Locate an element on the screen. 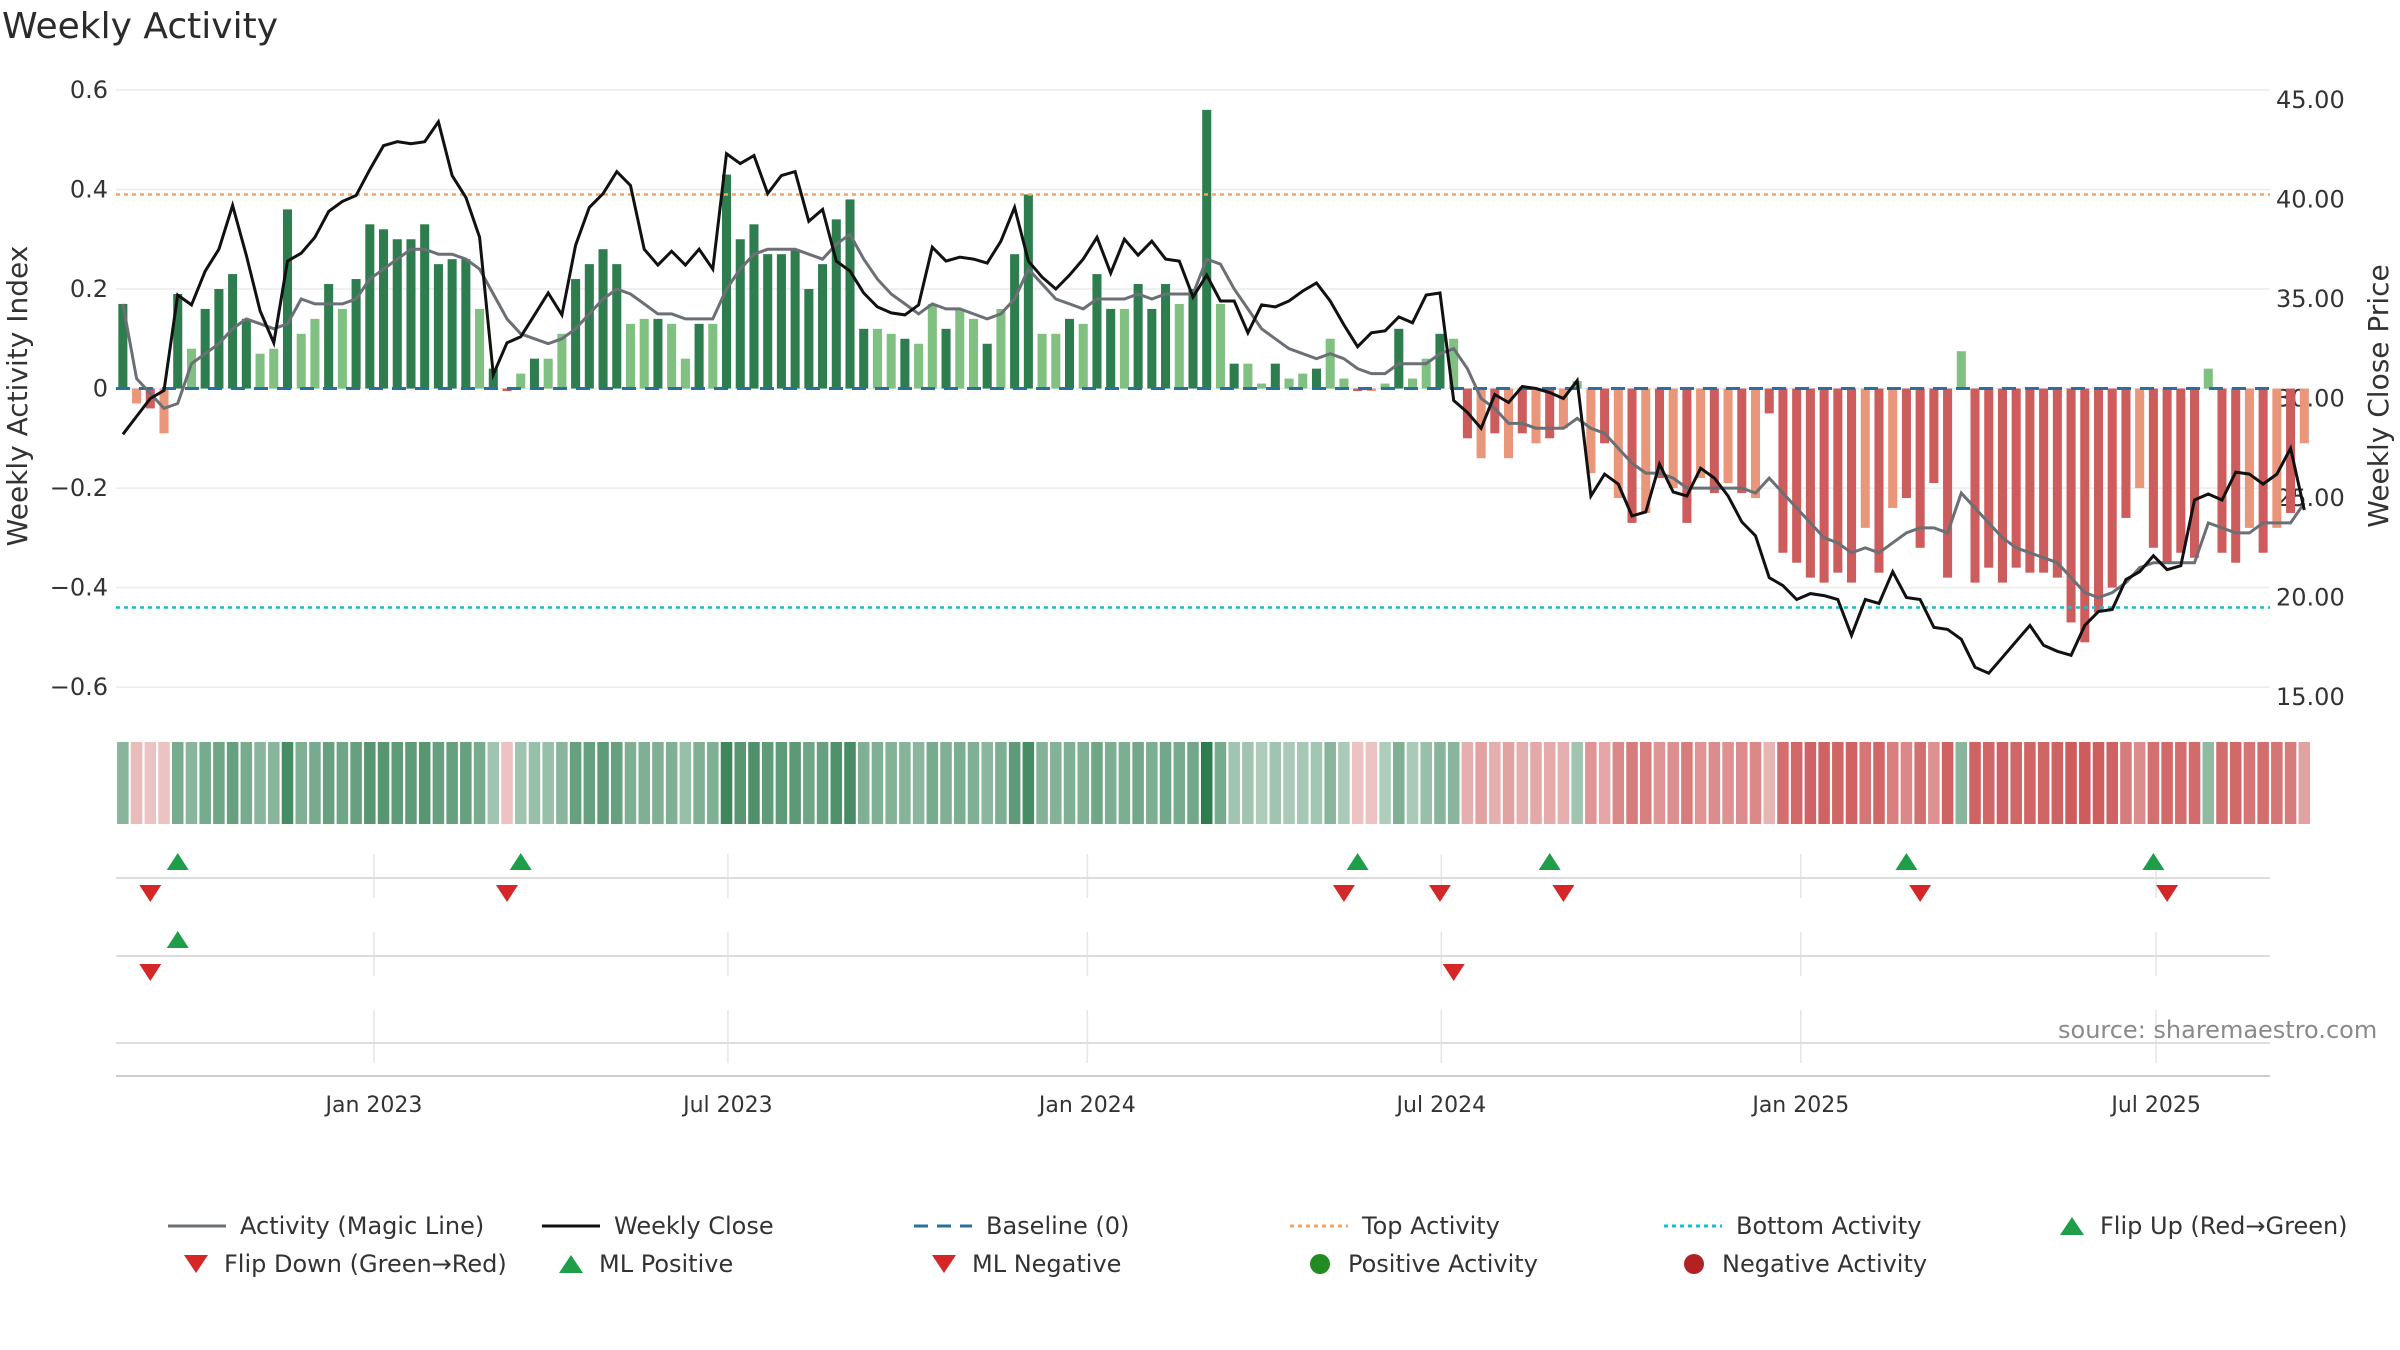 This screenshot has height=1350, width=2400. y-left-tick-label: 0.2 is located at coordinates (89, 289).